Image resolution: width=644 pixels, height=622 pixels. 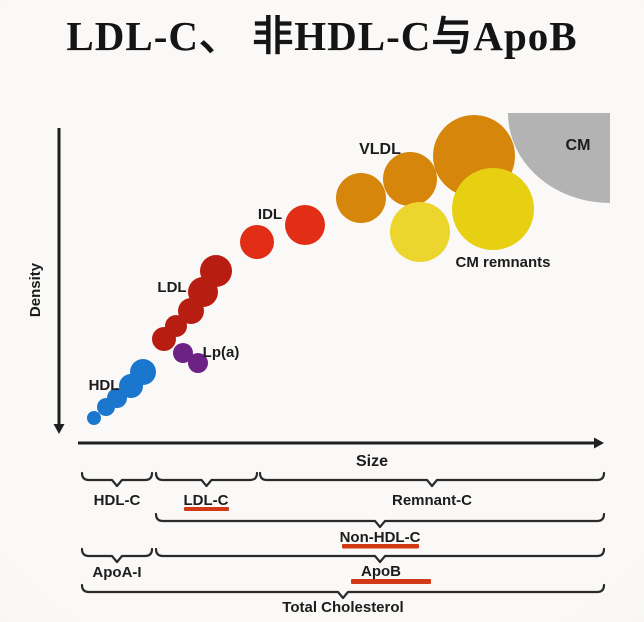 I want to click on bracket-label-apob: ApoB, so click(x=381, y=571).